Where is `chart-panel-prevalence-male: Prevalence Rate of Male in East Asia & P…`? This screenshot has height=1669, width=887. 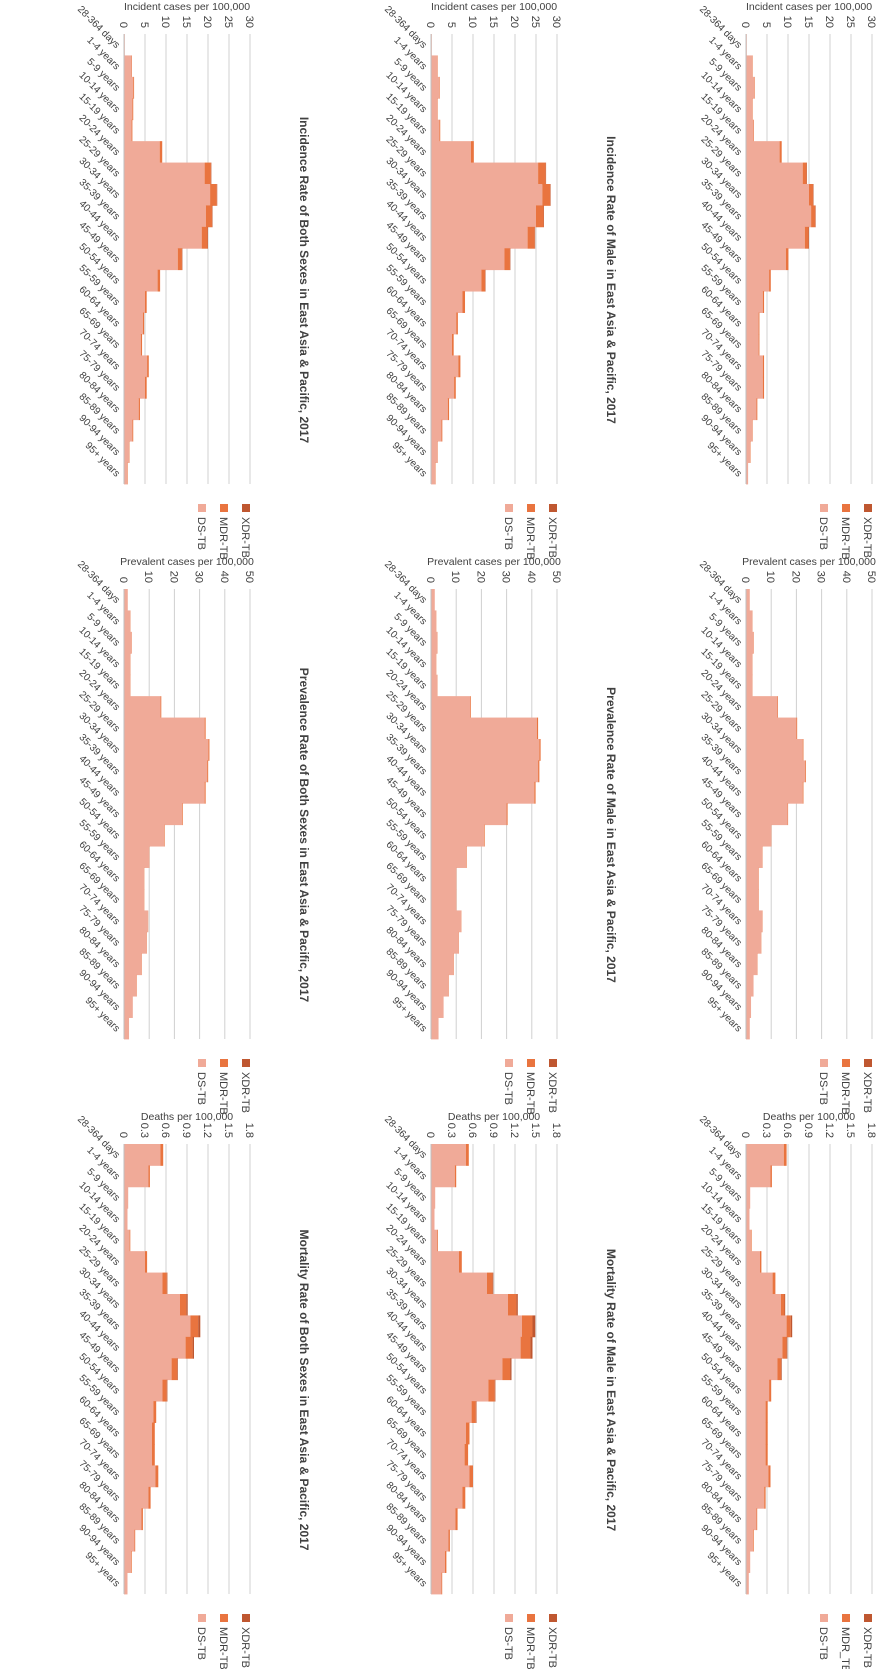 chart-panel-prevalence-male: Prevalence Rate of Male in East Asia & P… is located at coordinates (500, 835).